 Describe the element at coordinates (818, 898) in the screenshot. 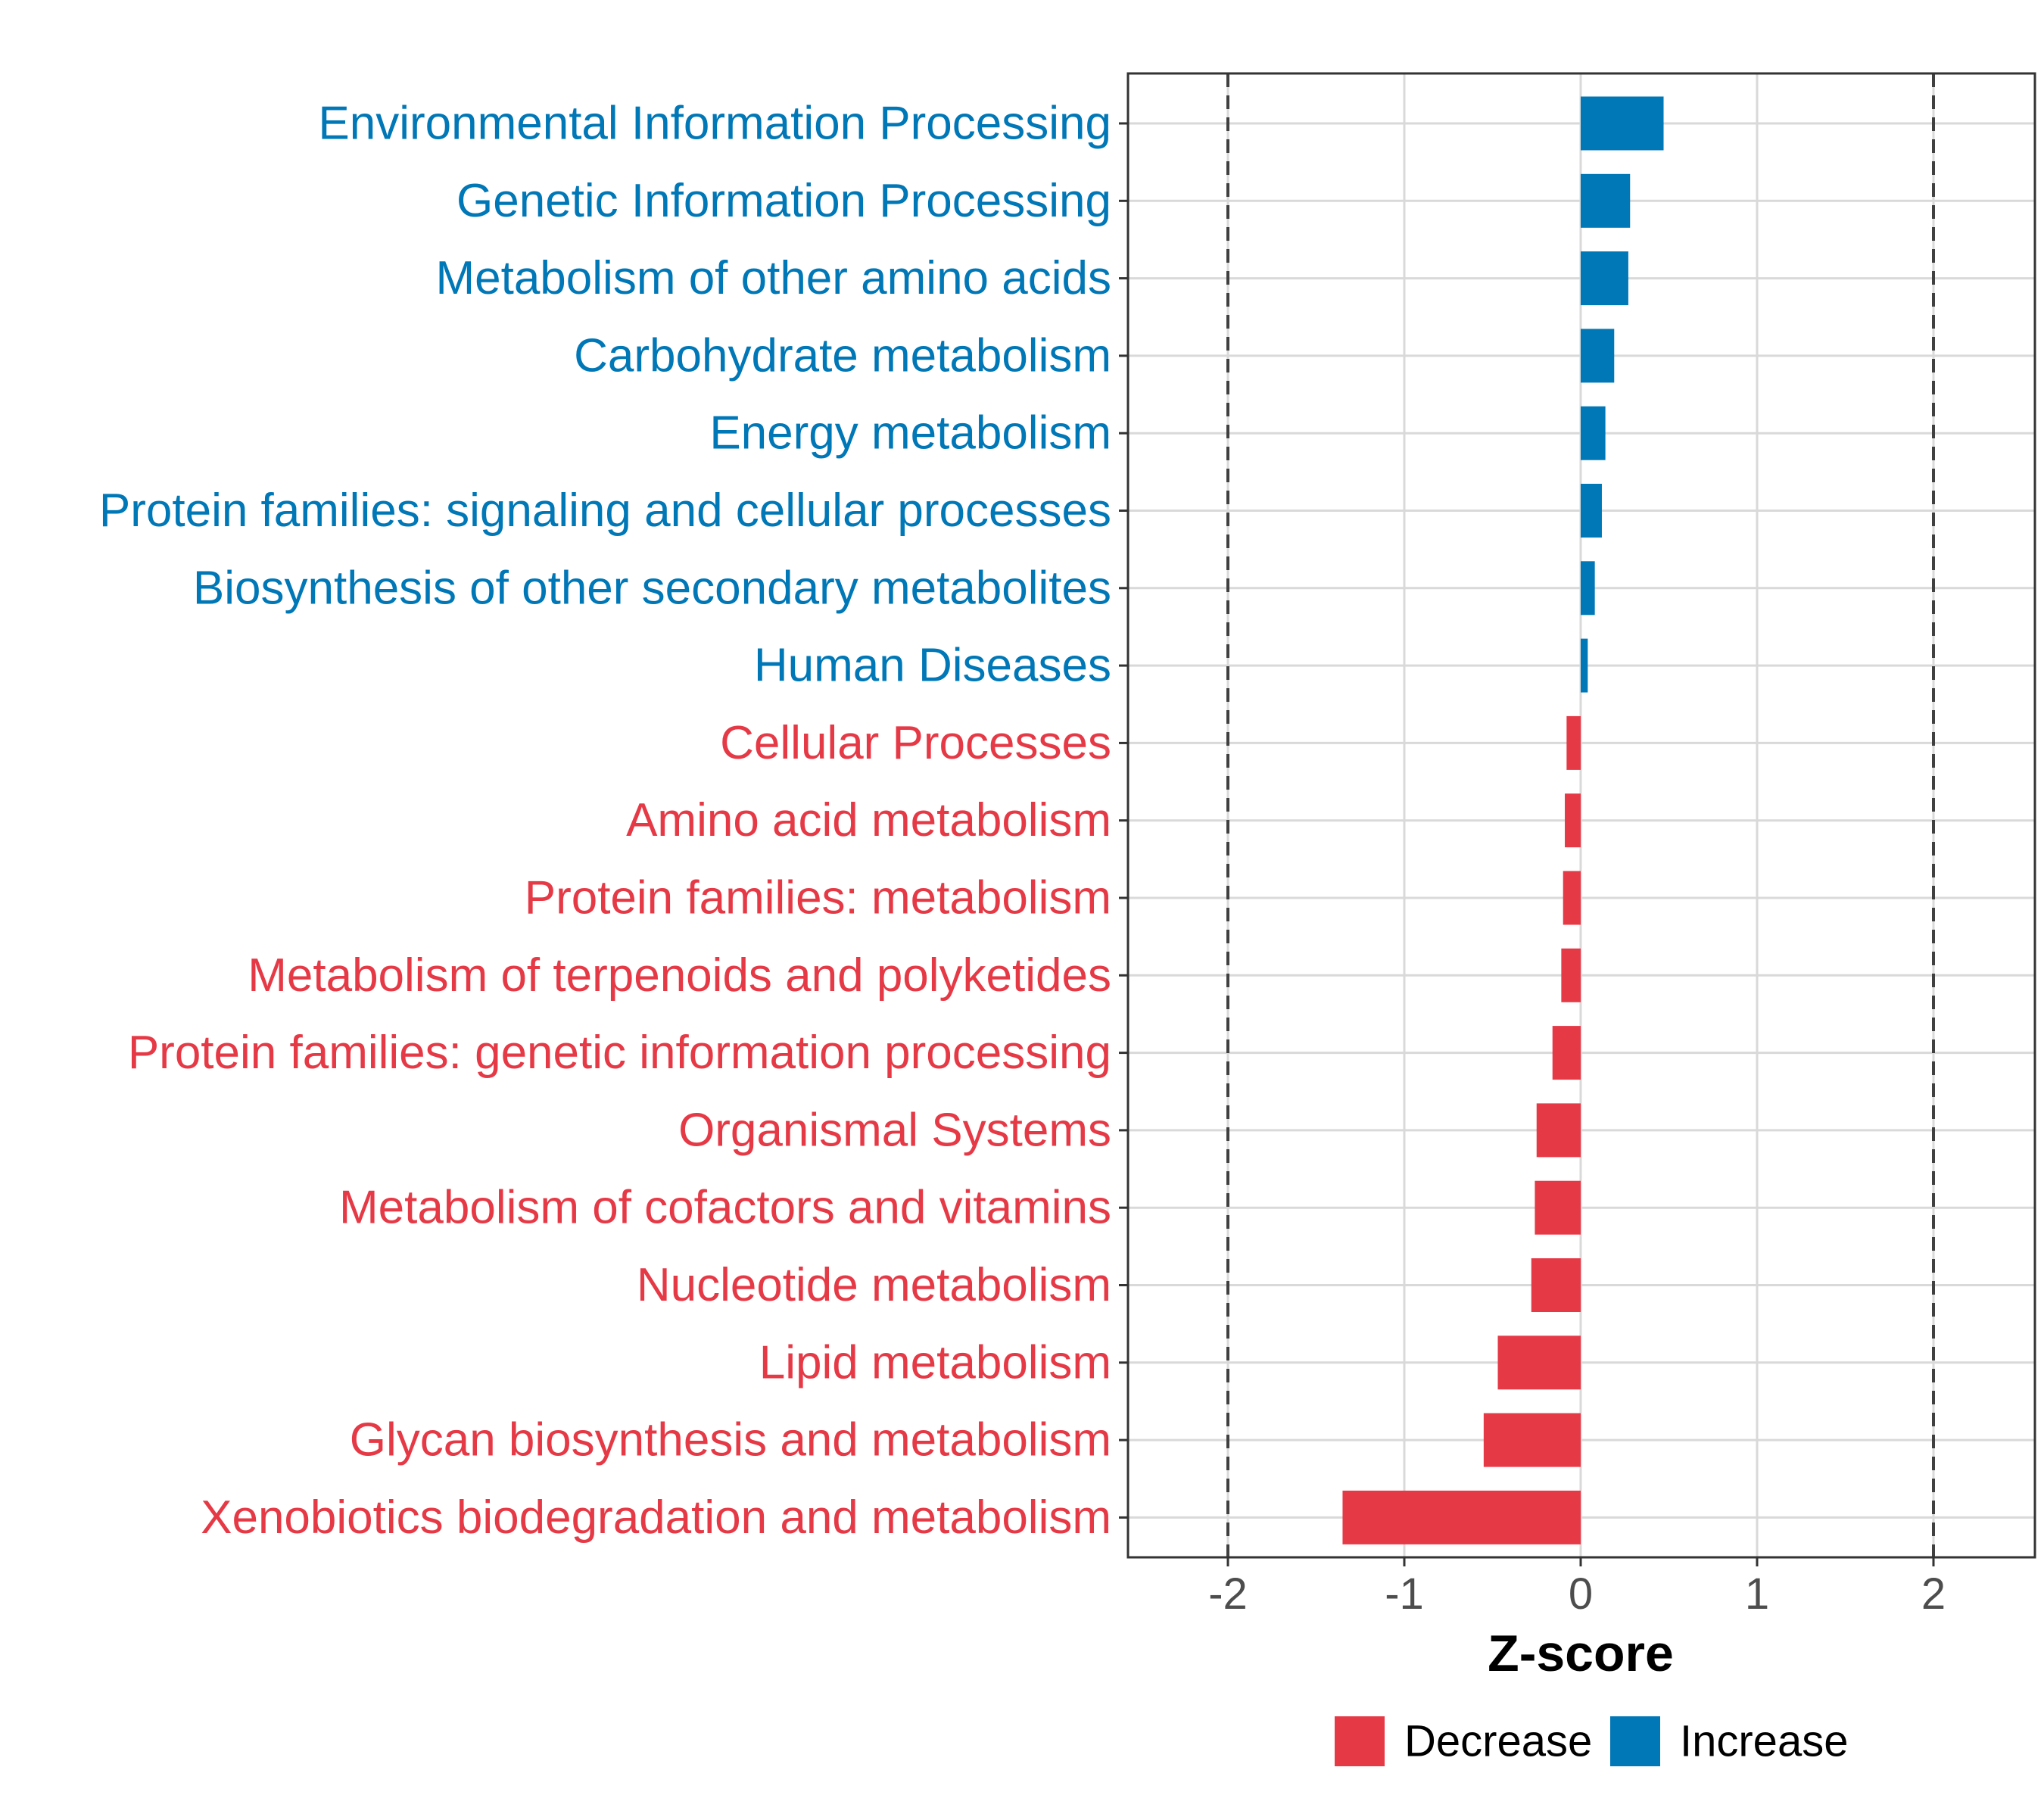

I see `category-label: Protein families: metabolism` at that location.